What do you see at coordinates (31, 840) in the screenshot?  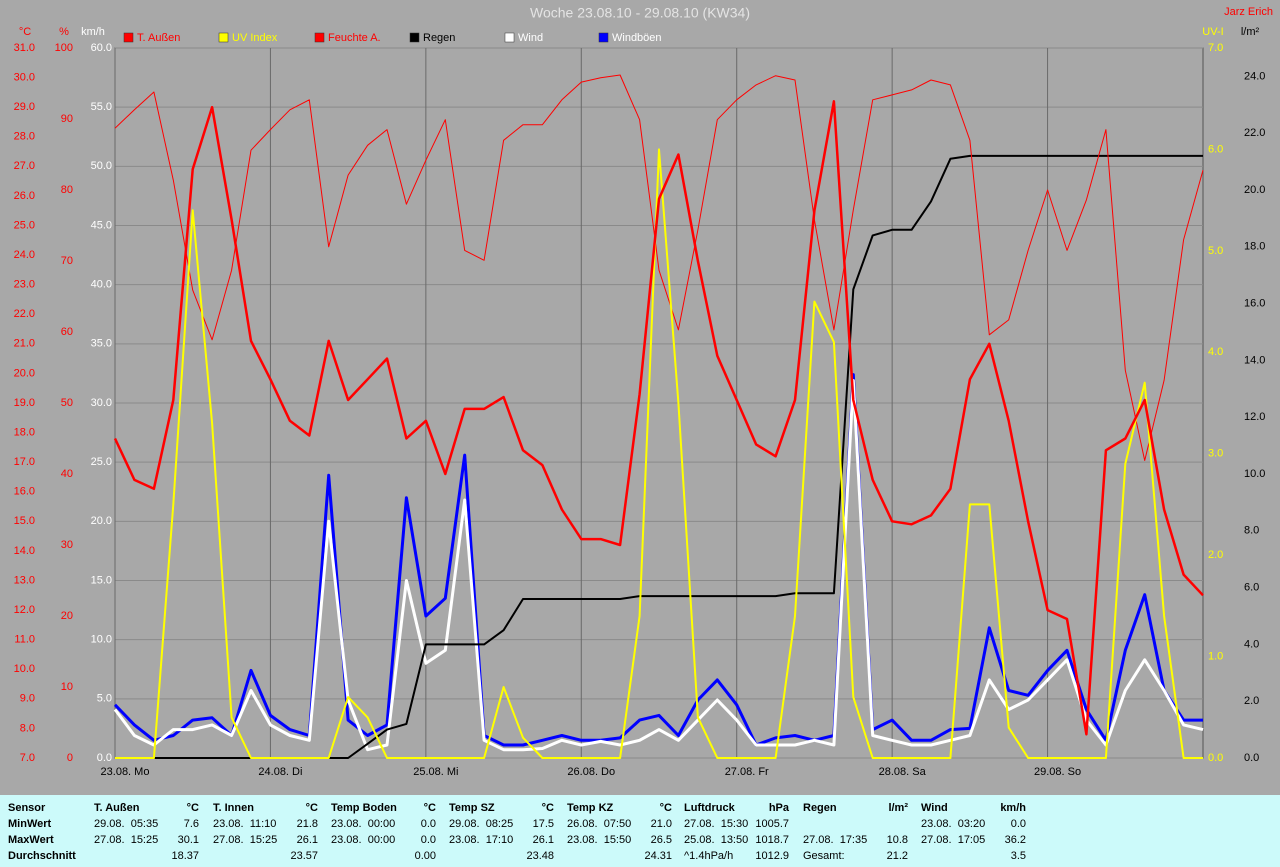 I see `row-label: MaxWert` at bounding box center [31, 840].